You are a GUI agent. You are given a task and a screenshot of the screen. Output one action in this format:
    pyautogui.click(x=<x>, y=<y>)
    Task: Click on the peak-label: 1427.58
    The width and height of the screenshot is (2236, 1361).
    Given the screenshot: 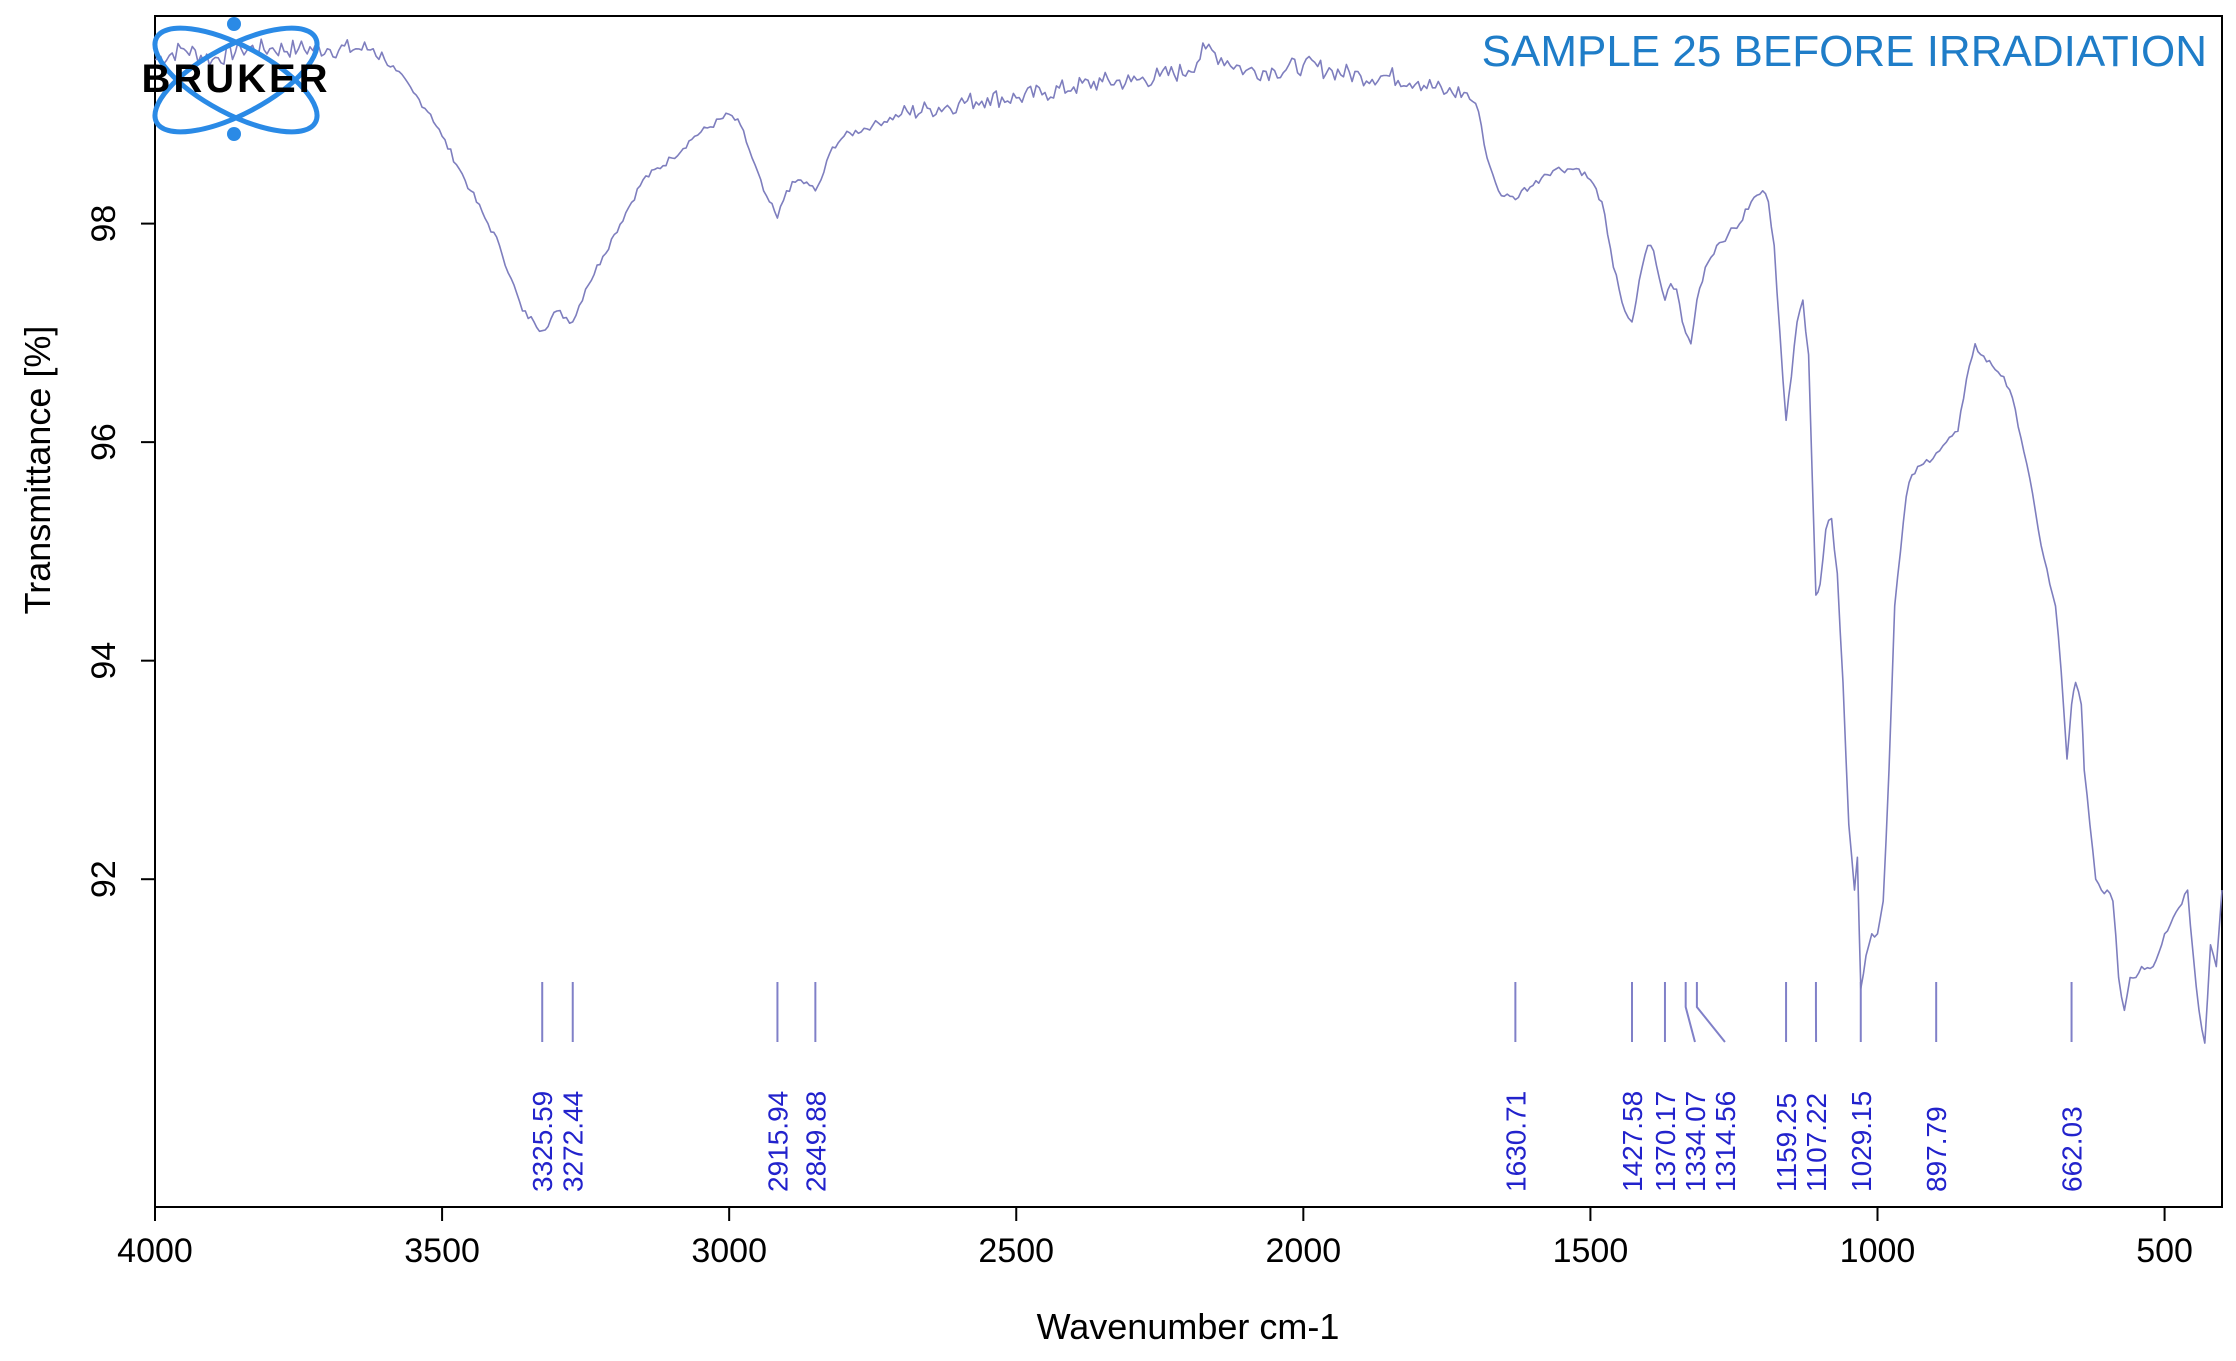 What is the action you would take?
    pyautogui.click(x=1632, y=1141)
    